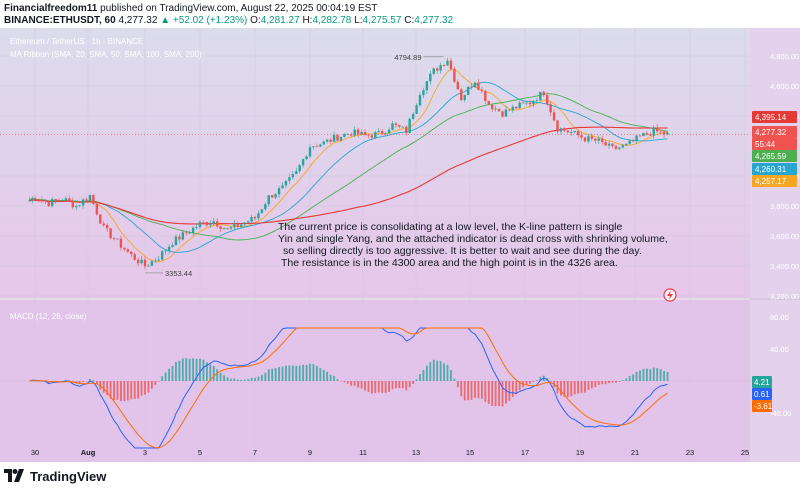 The image size is (800, 488). Describe the element at coordinates (784, 86) in the screenshot. I see `price-tick-label: 4,600.00` at that location.